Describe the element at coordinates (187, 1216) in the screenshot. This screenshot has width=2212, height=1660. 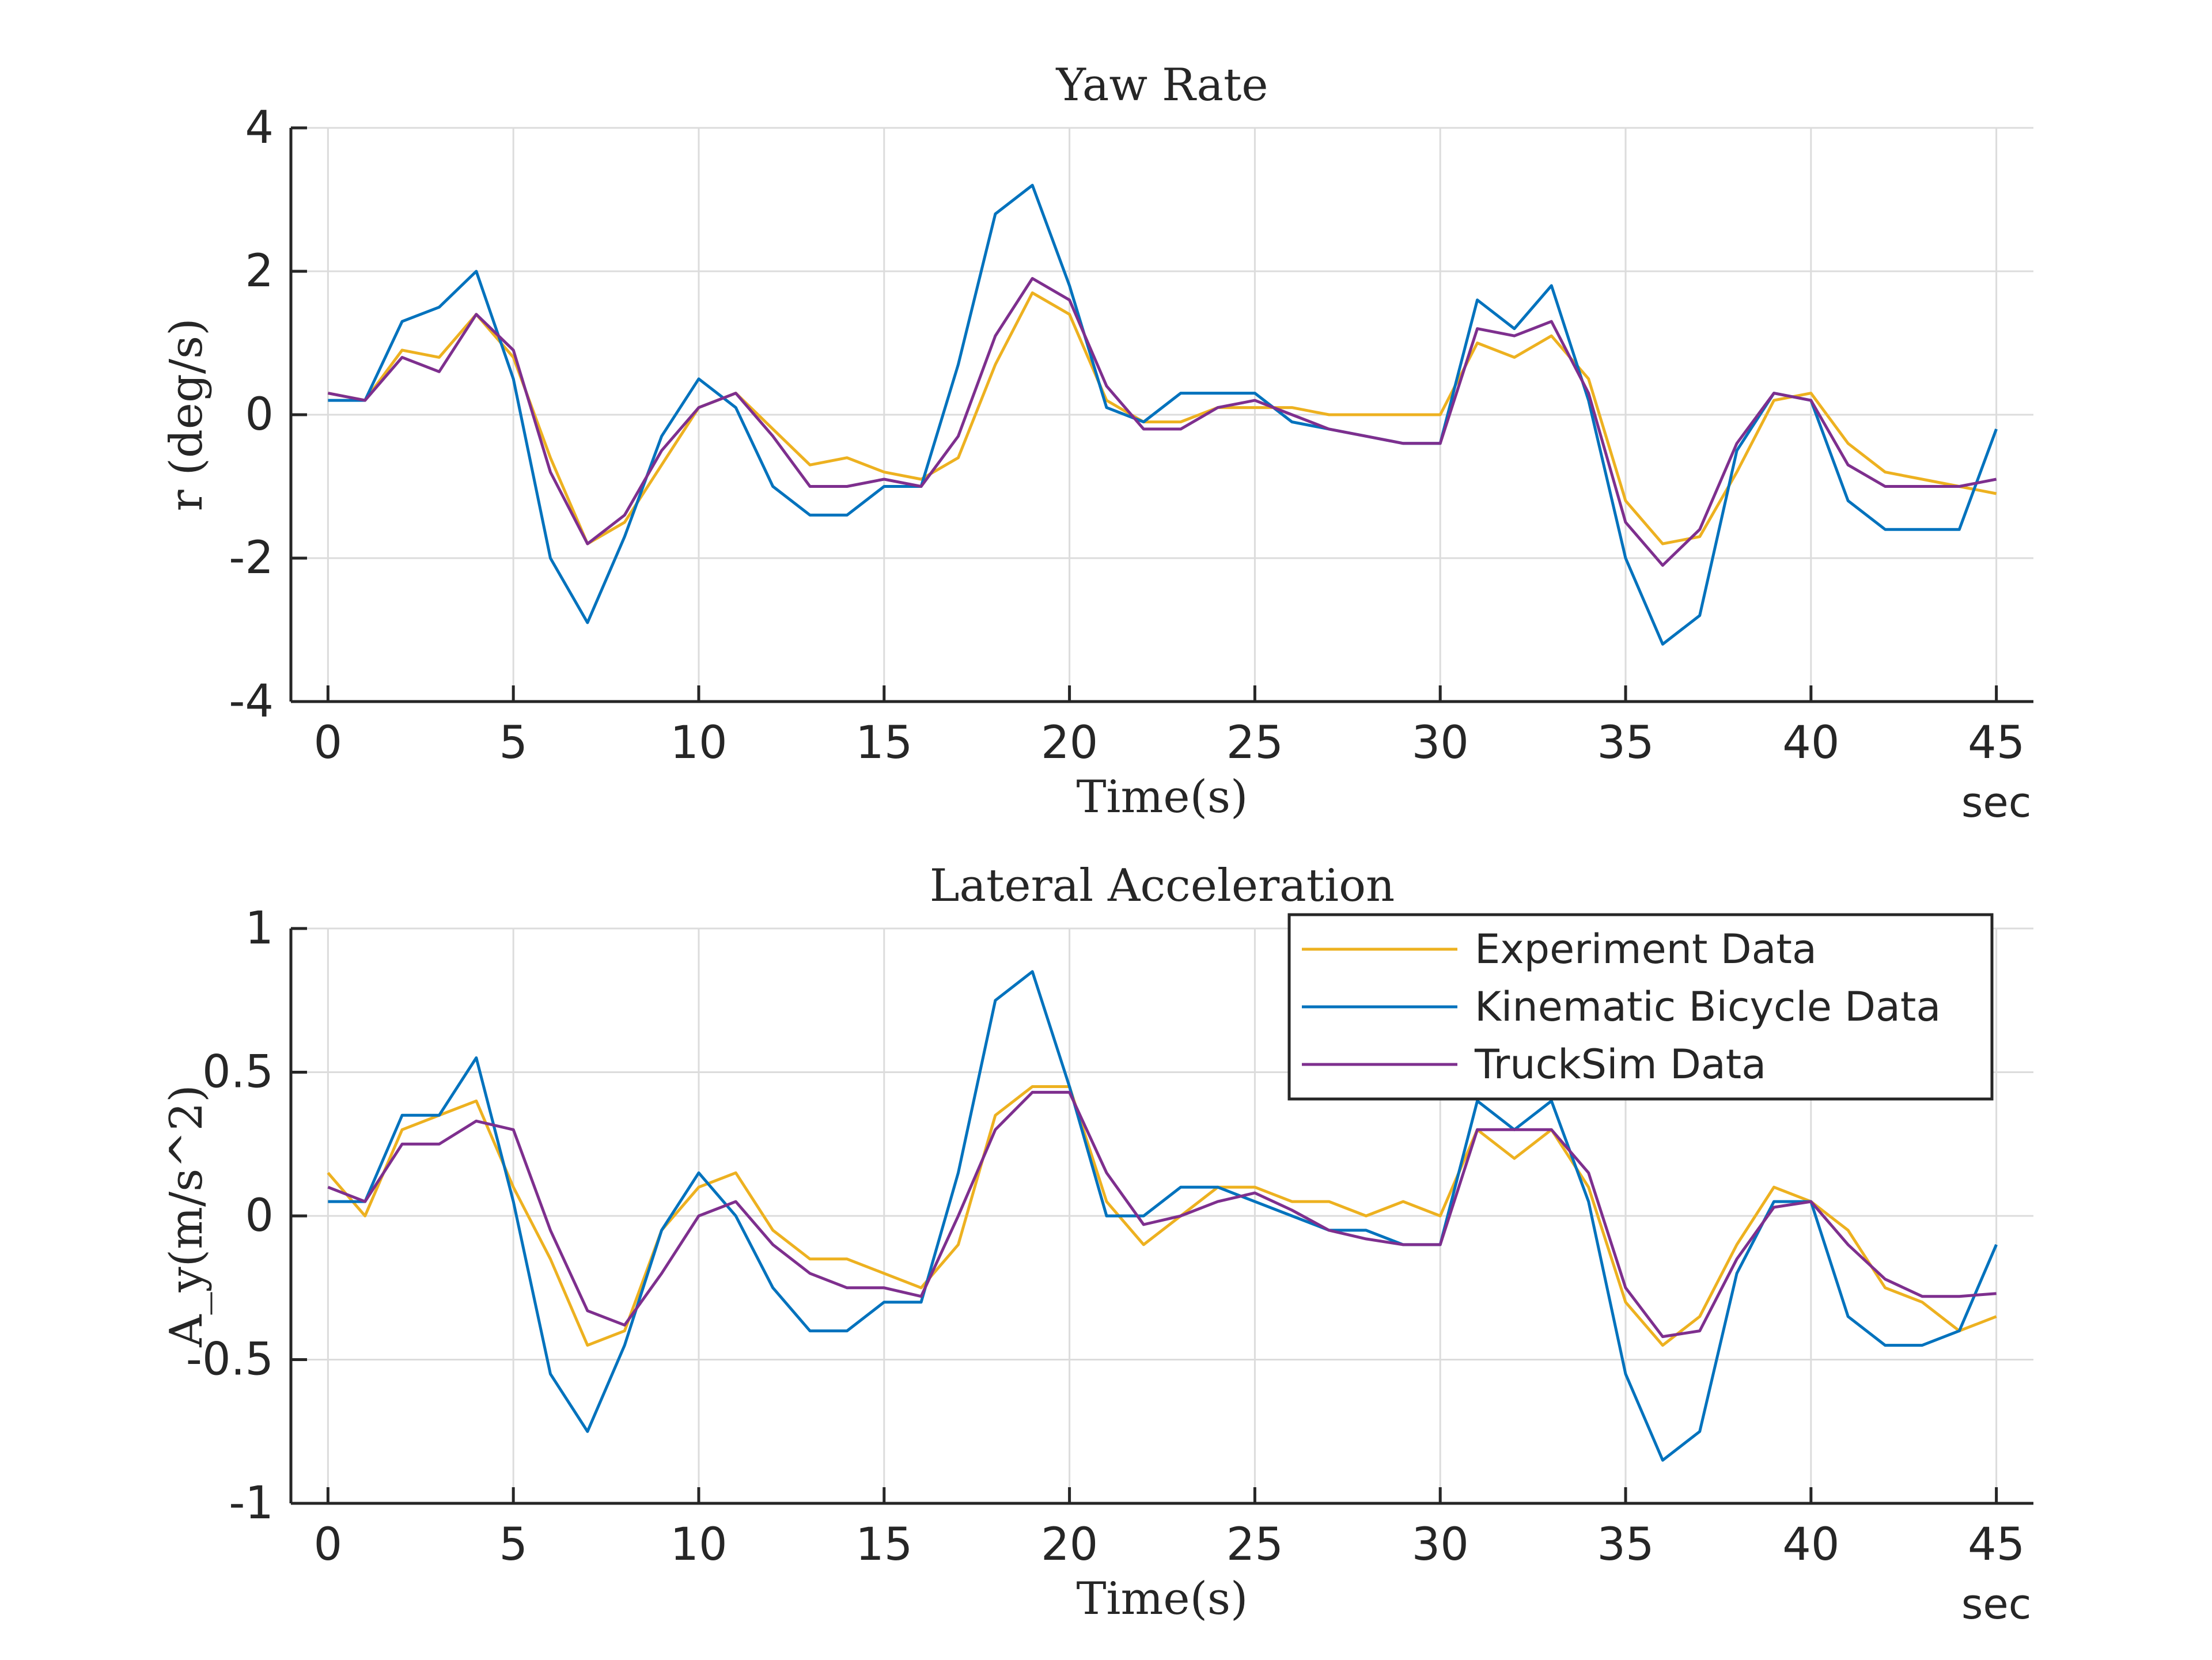
I see `lateral-acceleration-y-axis-label: A_y(m/s^2)` at that location.